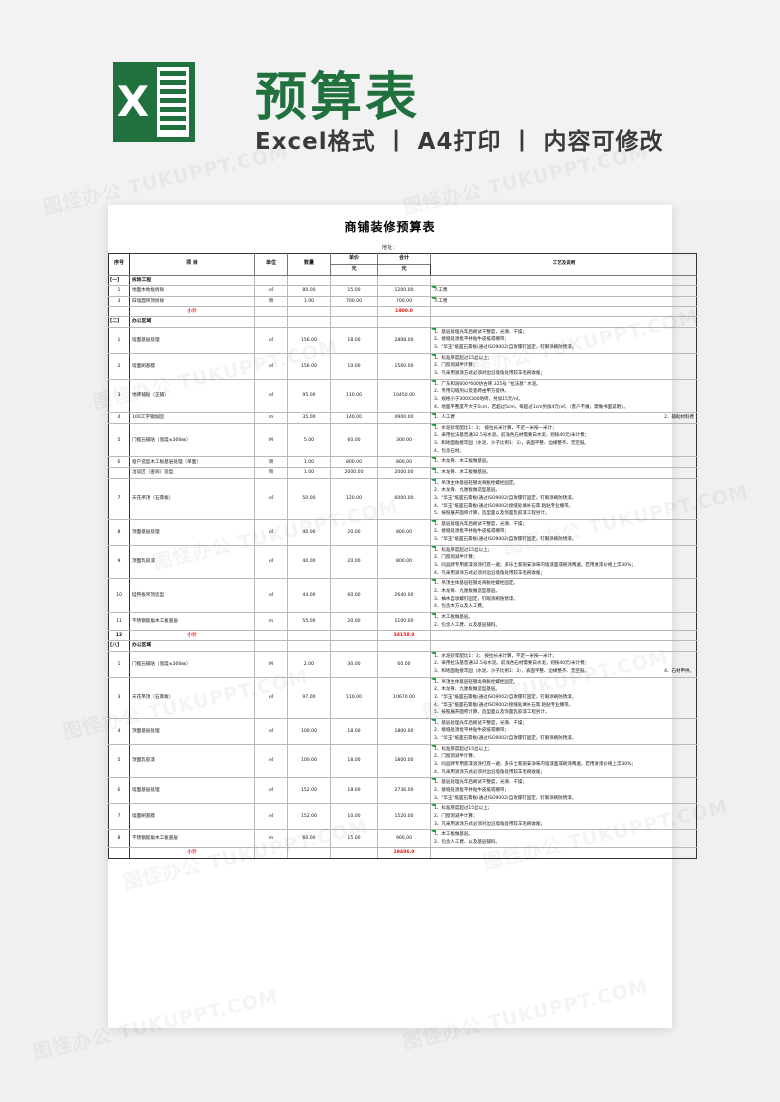 This screenshot has width=780, height=1102. I want to click on cell-qty: 1.00, so click(309, 462).